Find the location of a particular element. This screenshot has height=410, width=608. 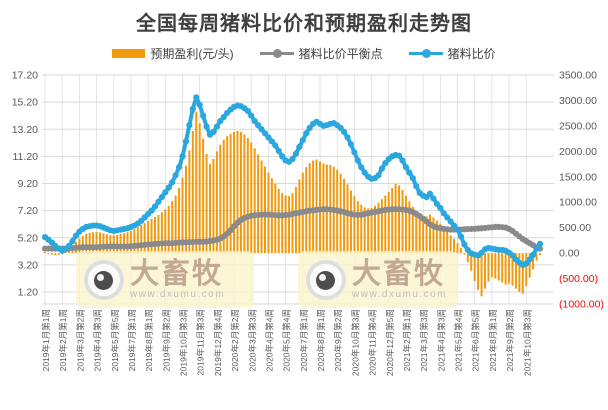

svg-text: 7.20 is located at coordinates (28, 211).